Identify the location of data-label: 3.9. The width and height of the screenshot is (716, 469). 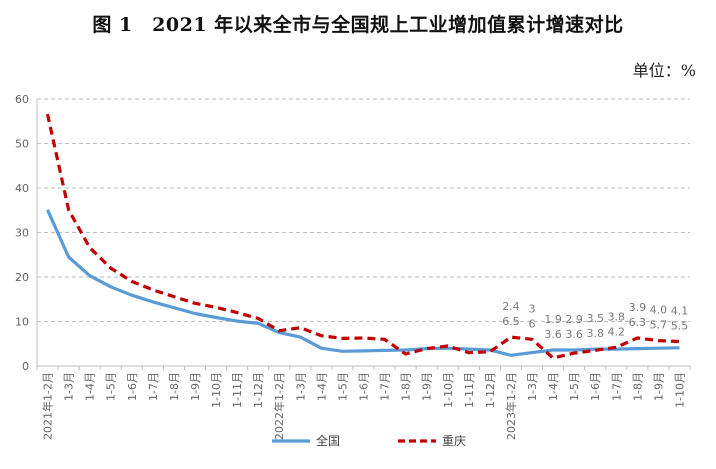
(638, 307).